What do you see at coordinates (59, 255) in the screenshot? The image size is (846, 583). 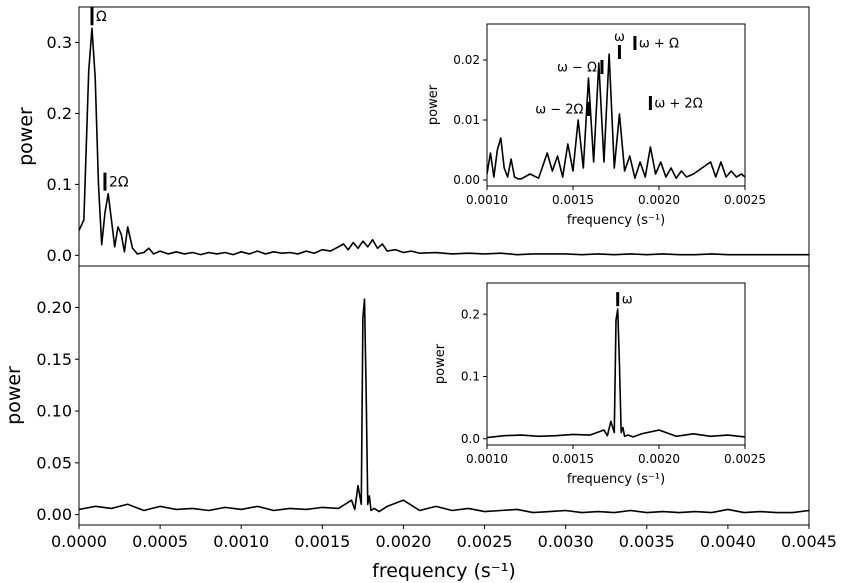 I see `top-panel-ytick-label: 0.0` at bounding box center [59, 255].